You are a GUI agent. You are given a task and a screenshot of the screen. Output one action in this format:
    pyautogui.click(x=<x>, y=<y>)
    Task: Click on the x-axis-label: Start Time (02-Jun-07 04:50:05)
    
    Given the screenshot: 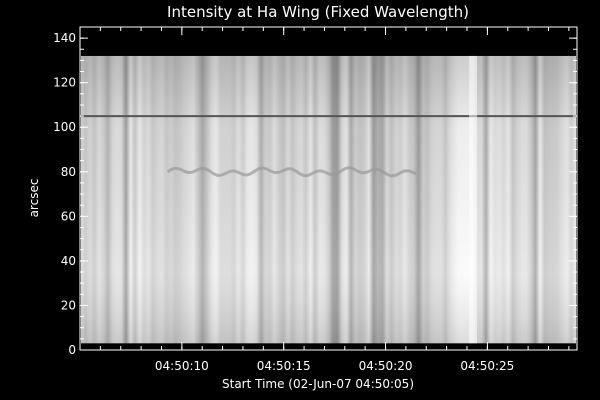 What is the action you would take?
    pyautogui.click(x=318, y=384)
    